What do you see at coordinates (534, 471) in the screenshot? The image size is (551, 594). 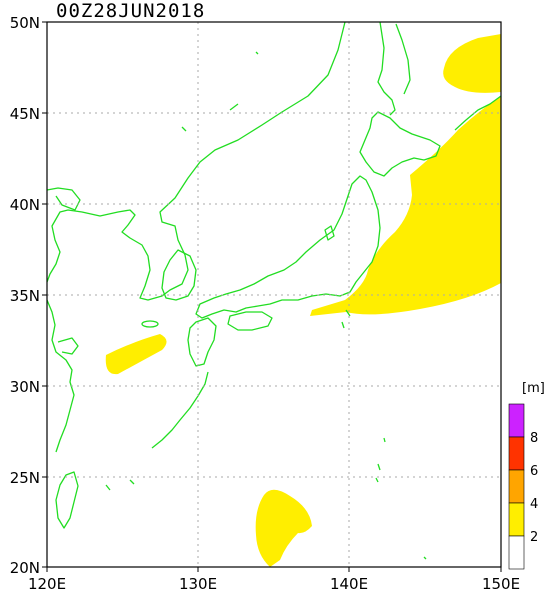 I see `legend-label-6: 6` at bounding box center [534, 471].